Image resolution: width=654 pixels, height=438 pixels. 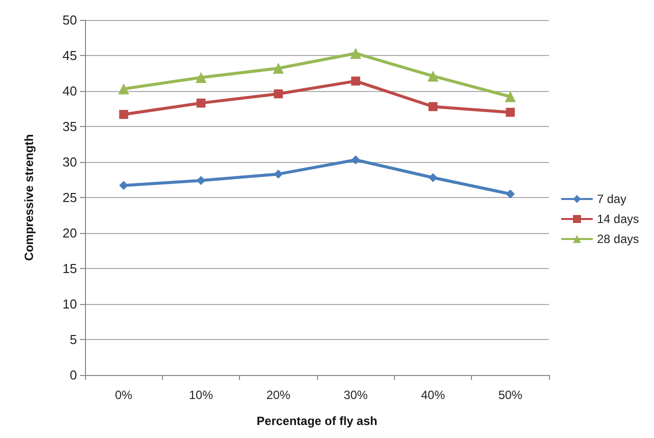 What do you see at coordinates (69, 126) in the screenshot?
I see `y-tick-label: 35` at bounding box center [69, 126].